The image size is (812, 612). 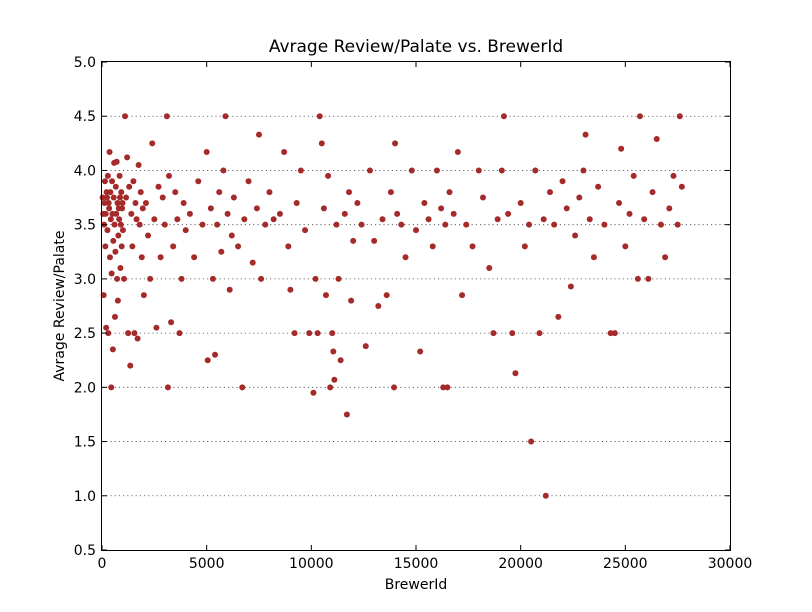 What do you see at coordinates (85, 497) in the screenshot?
I see `y-tick-label: 1.0` at bounding box center [85, 497].